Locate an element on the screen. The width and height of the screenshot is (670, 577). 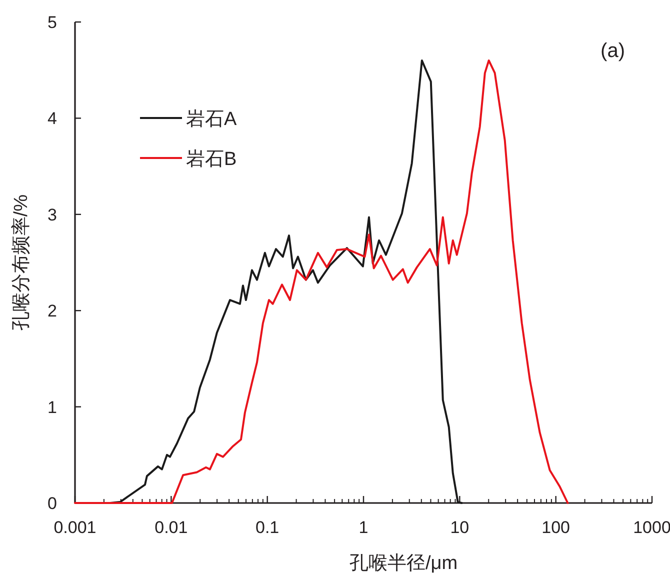
x-tick-label: 0.001 is located at coordinates (75, 527).